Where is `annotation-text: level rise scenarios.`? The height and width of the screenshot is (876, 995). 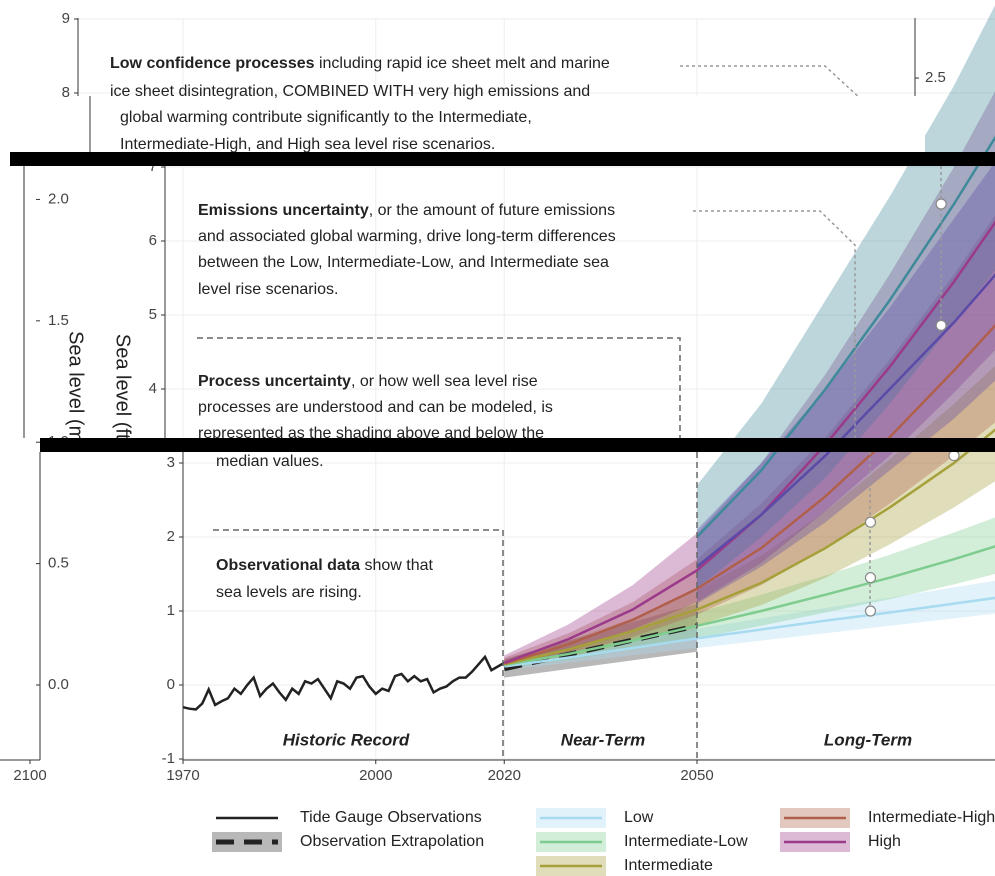 annotation-text: level rise scenarios. is located at coordinates (268, 289).